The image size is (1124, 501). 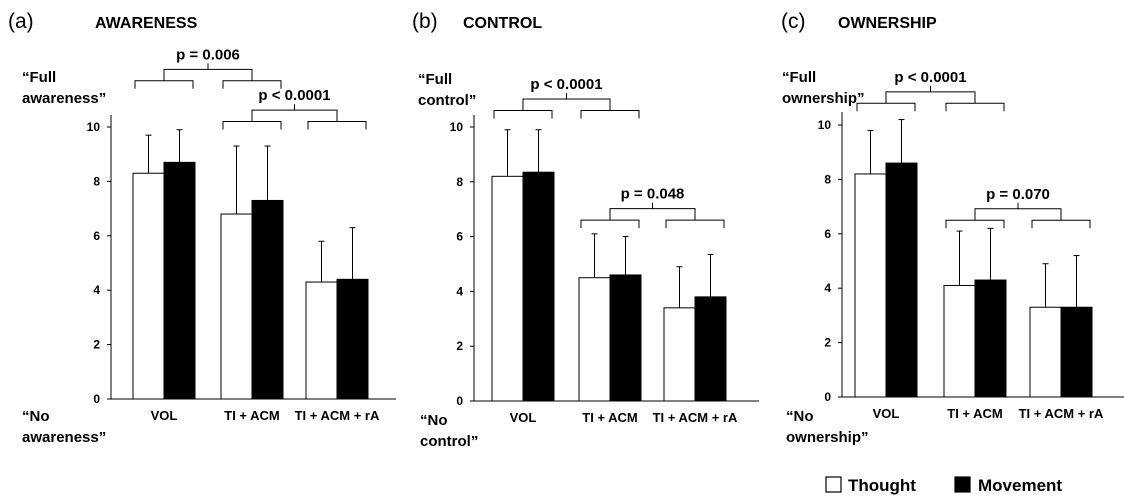 I want to click on p-value-label: p = 0.006, so click(x=208, y=54).